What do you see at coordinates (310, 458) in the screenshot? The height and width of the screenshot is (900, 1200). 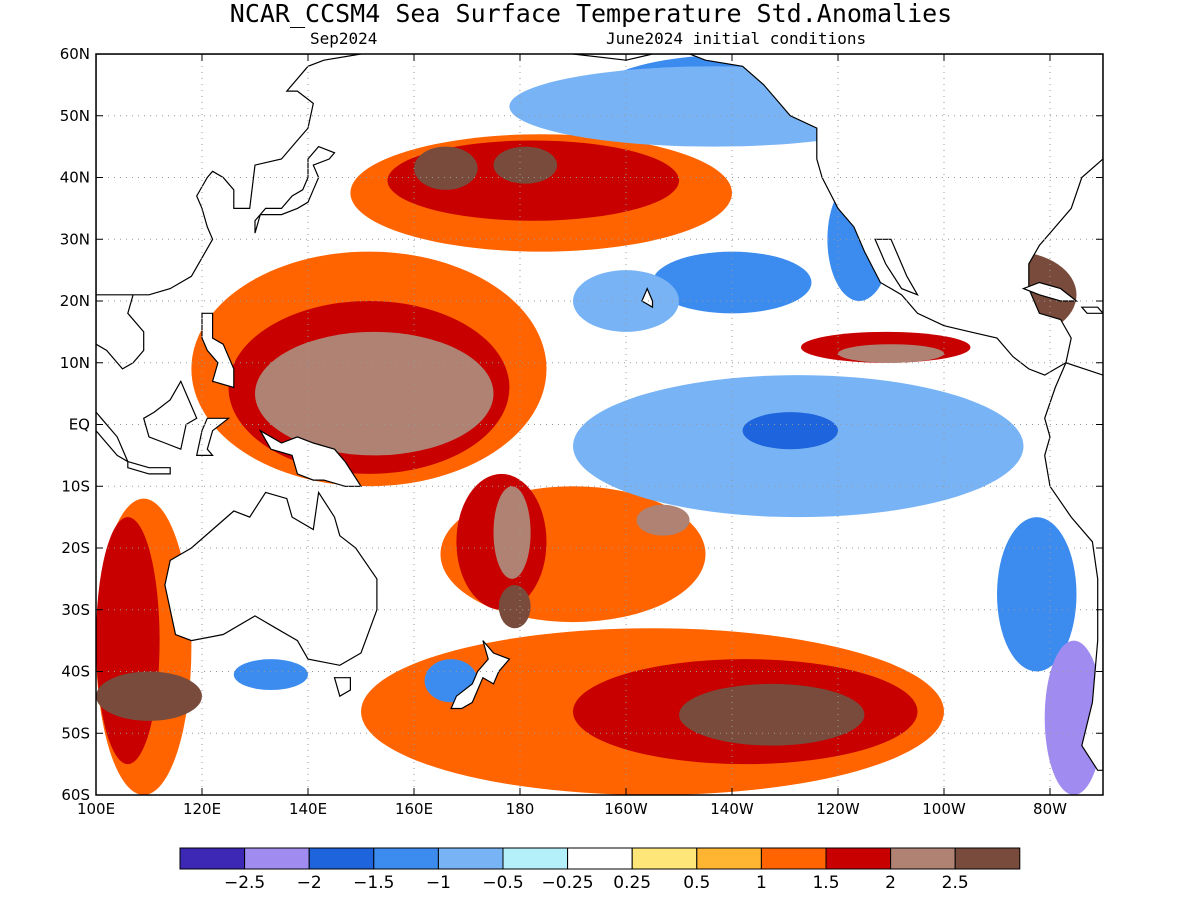 I see `landmass-new-guinea` at bounding box center [310, 458].